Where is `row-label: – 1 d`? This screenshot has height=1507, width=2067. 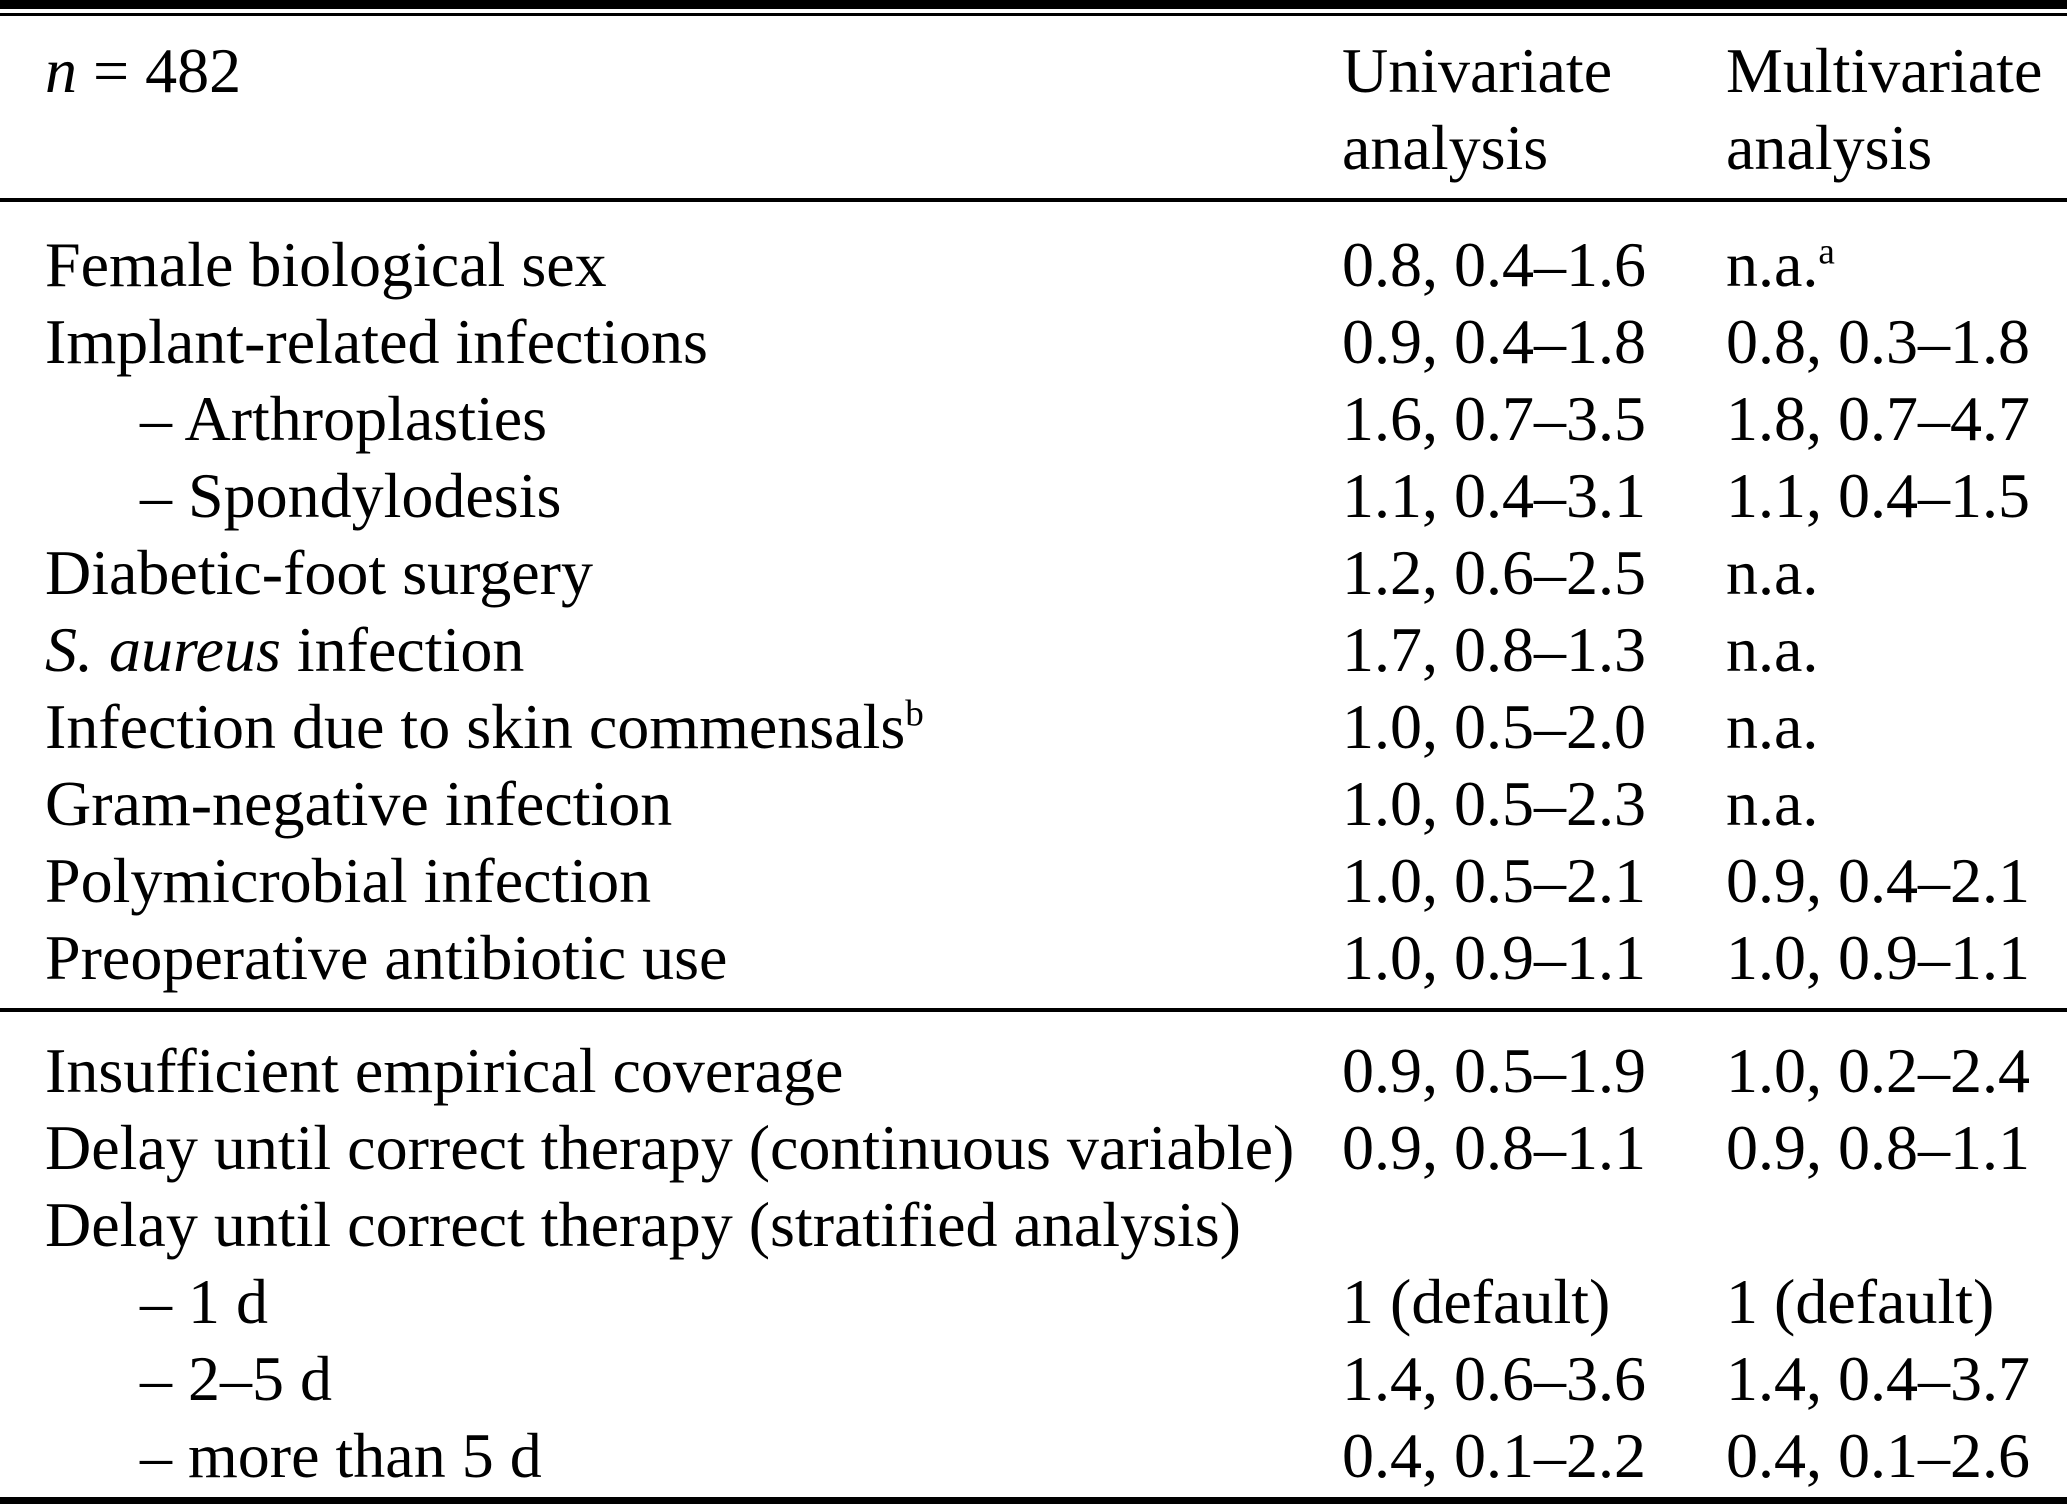
row-label: – 1 d is located at coordinates (204, 1301).